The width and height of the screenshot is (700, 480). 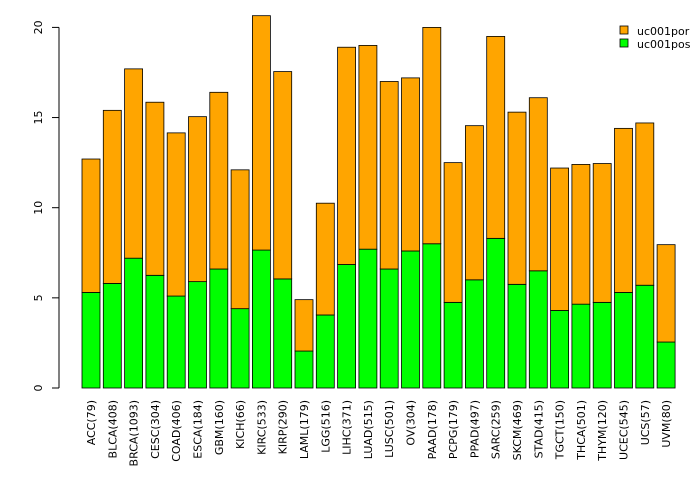 What do you see at coordinates (325, 426) in the screenshot?
I see `x-tick-label: LGG(516)` at bounding box center [325, 426].